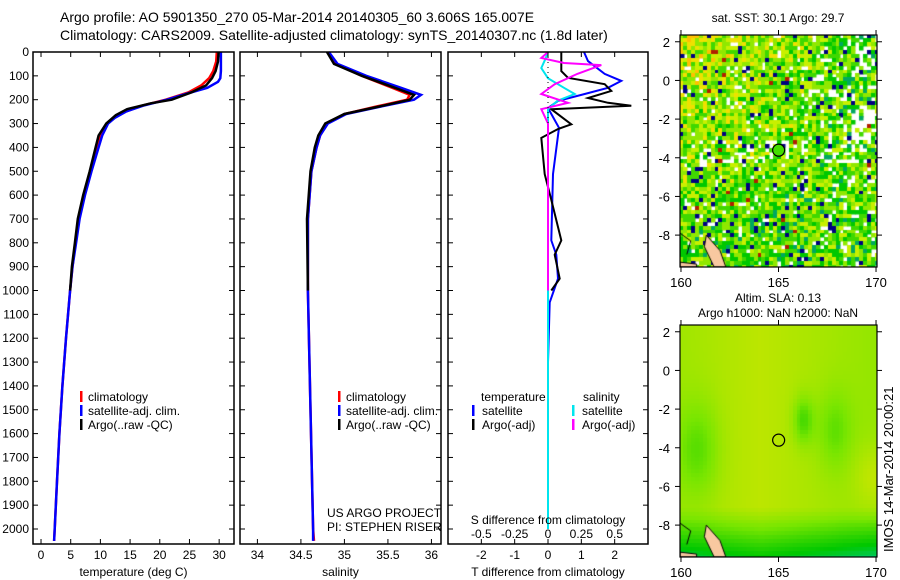 This screenshot has height=580, width=900. What do you see at coordinates (581, 555) in the screenshot?
I see `x-tick-label: 1` at bounding box center [581, 555].